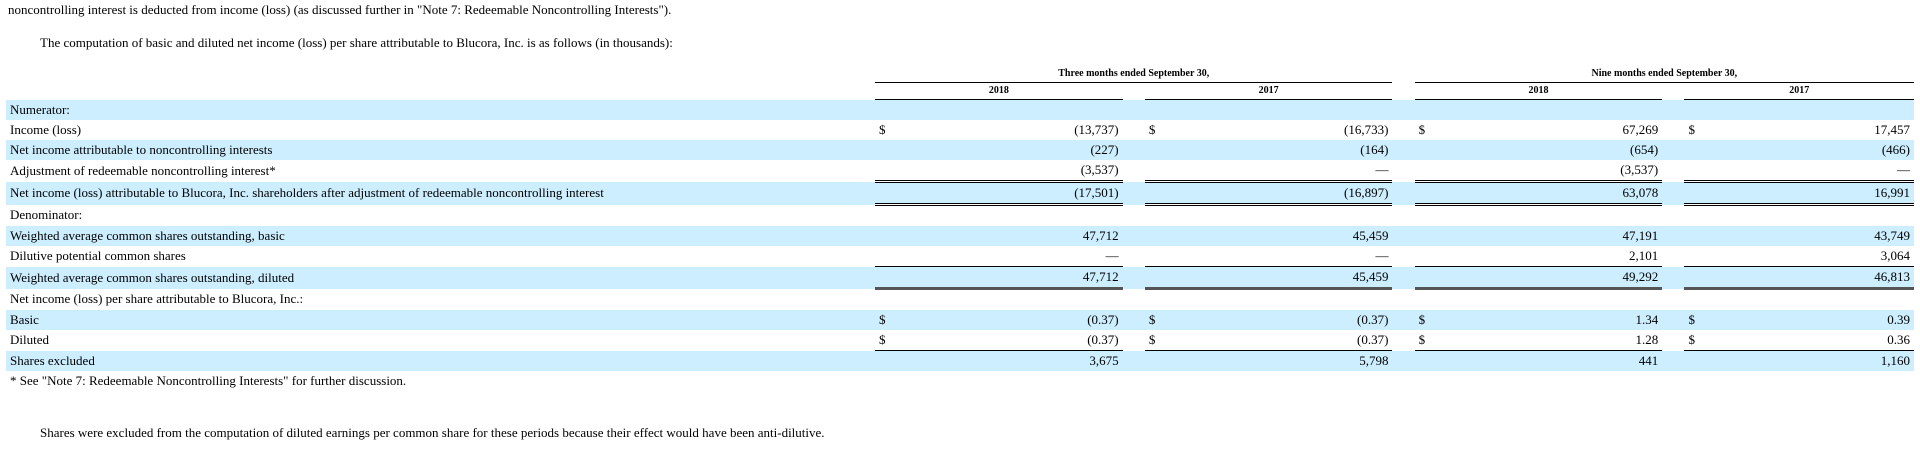  Describe the element at coordinates (1809, 236) in the screenshot. I see `cell-value: 43,749` at that location.